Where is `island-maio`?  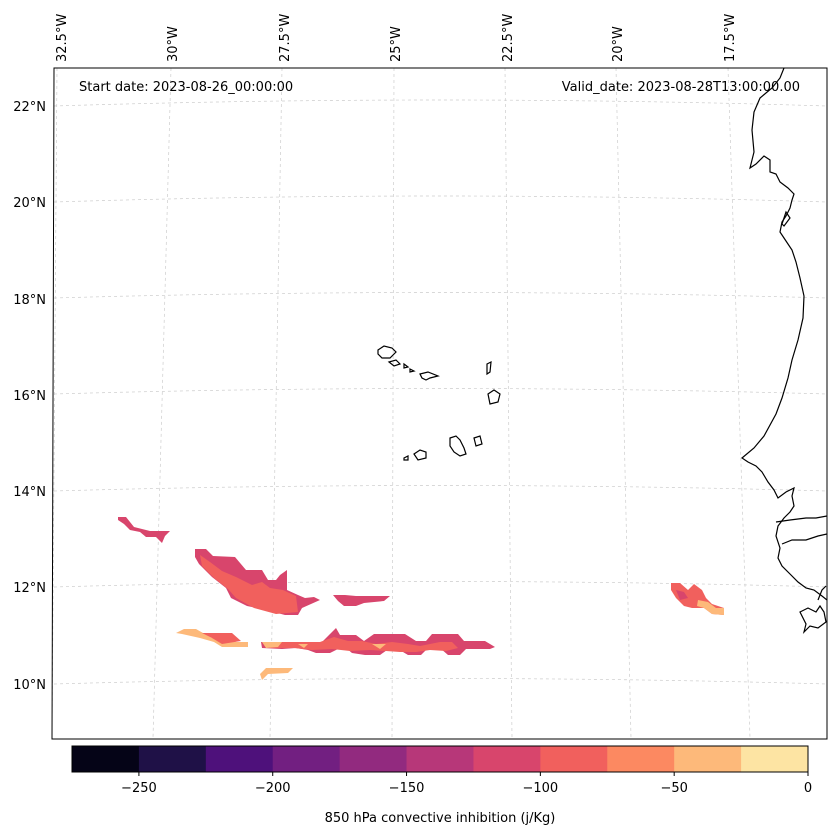
island-maio is located at coordinates (478, 441).